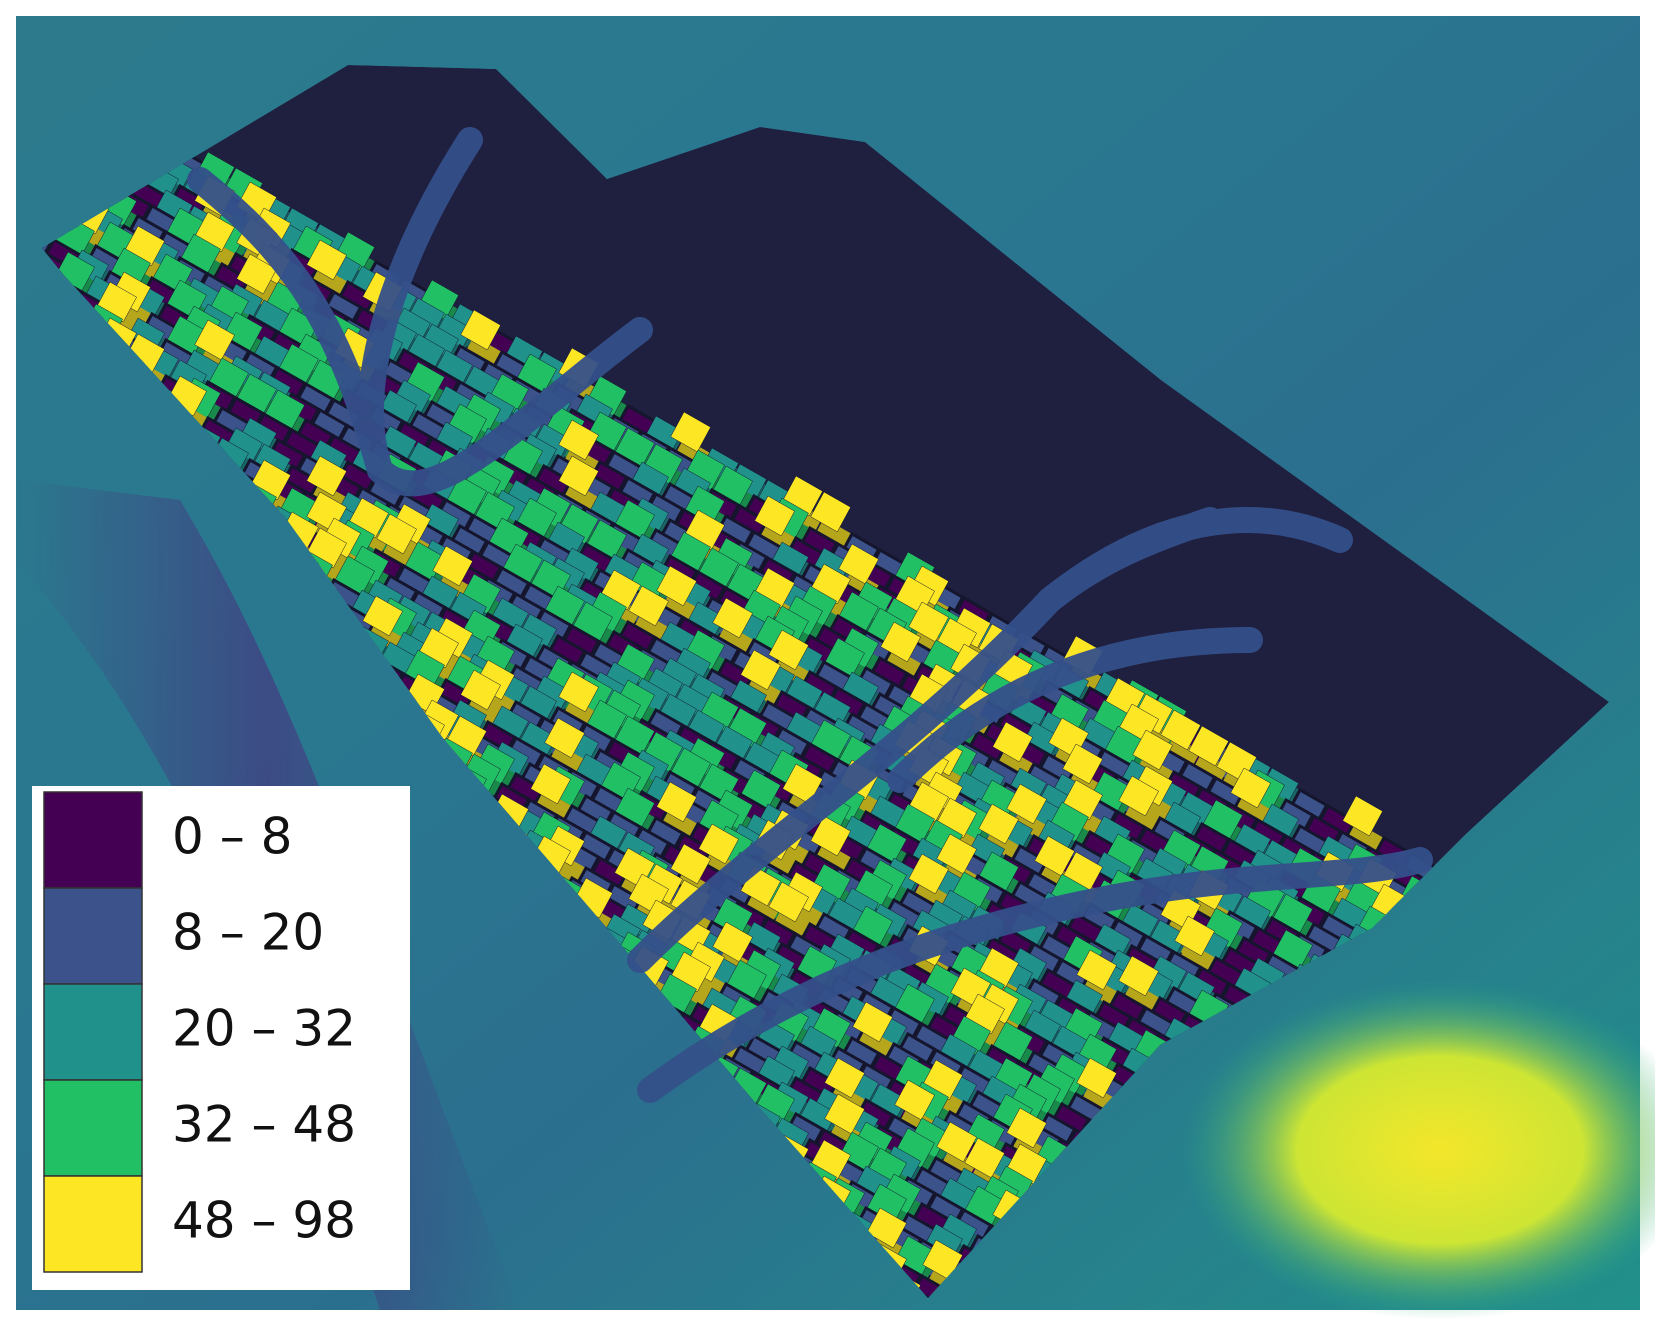 This screenshot has height=1326, width=1655. I want to click on terrain-high, so click(1417, 1150).